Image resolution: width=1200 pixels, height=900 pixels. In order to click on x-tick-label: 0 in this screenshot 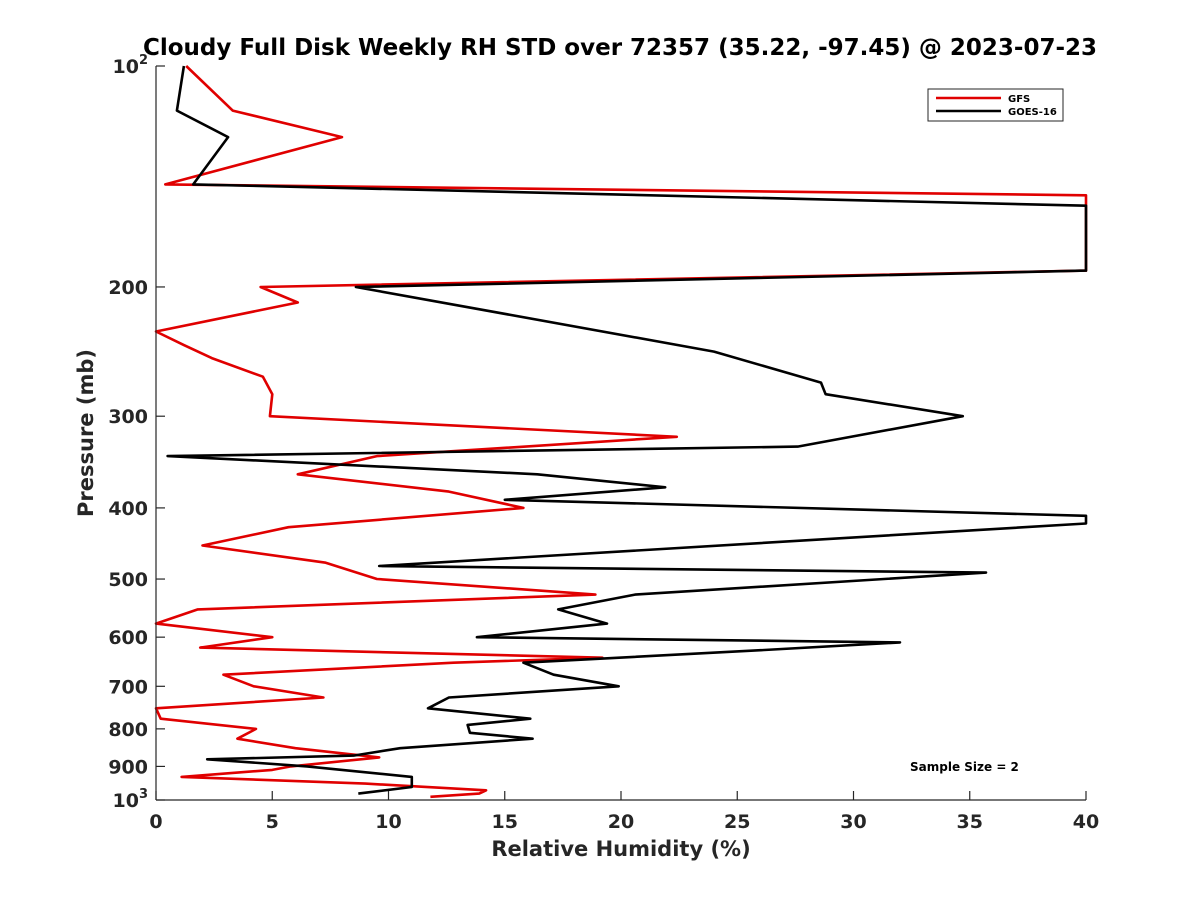, I will do `click(155, 822)`.